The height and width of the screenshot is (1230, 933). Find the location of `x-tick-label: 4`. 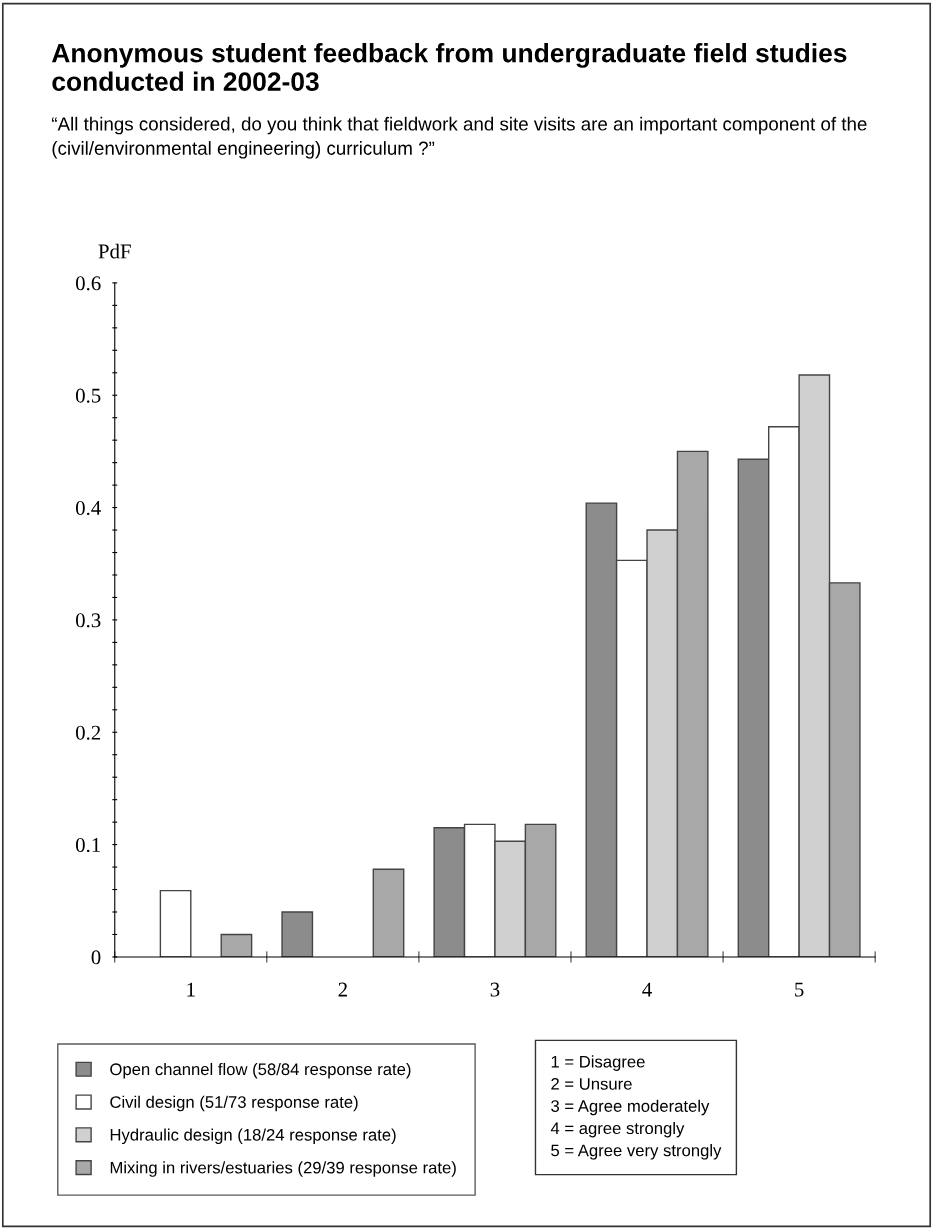

x-tick-label: 4 is located at coordinates (647, 989).